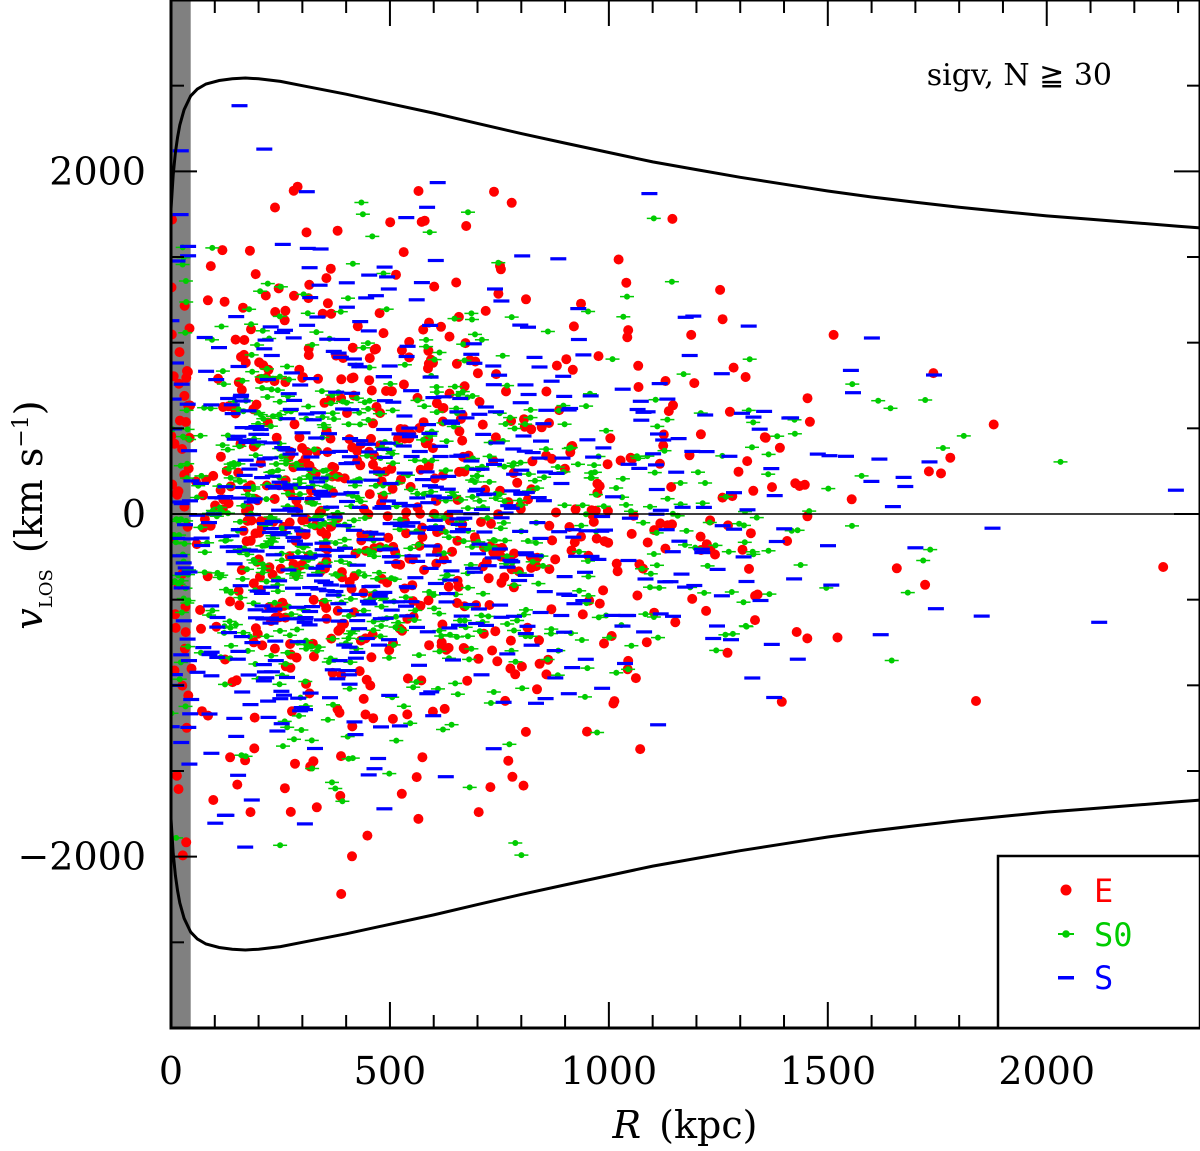 The height and width of the screenshot is (1151, 1200). Describe the element at coordinates (1066, 934) in the screenshot. I see `legend-marker-s0` at that location.